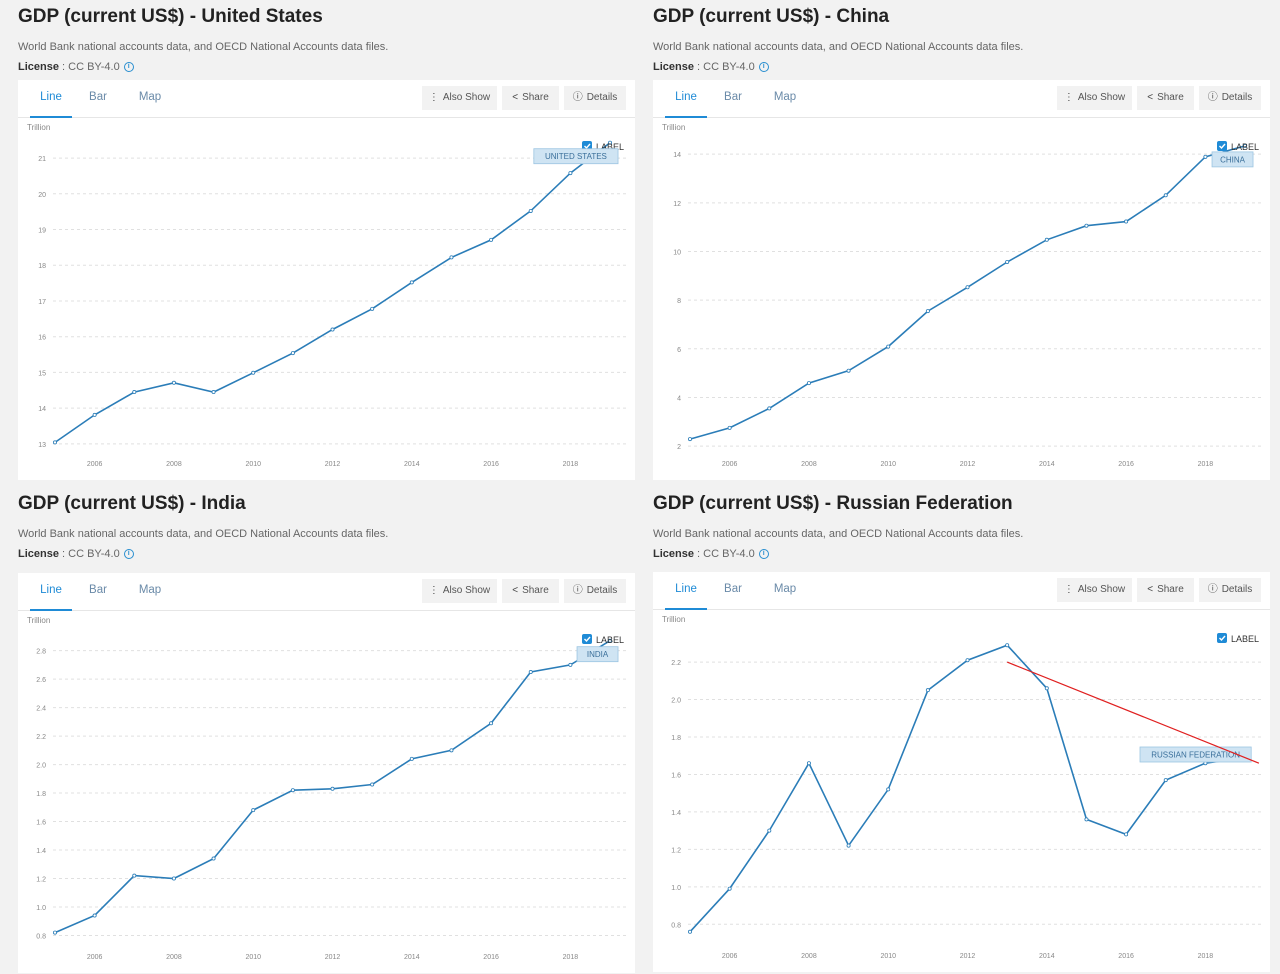 This screenshot has height=974, width=1280. What do you see at coordinates (332, 787) in the screenshot?
I see `series-line` at bounding box center [332, 787].